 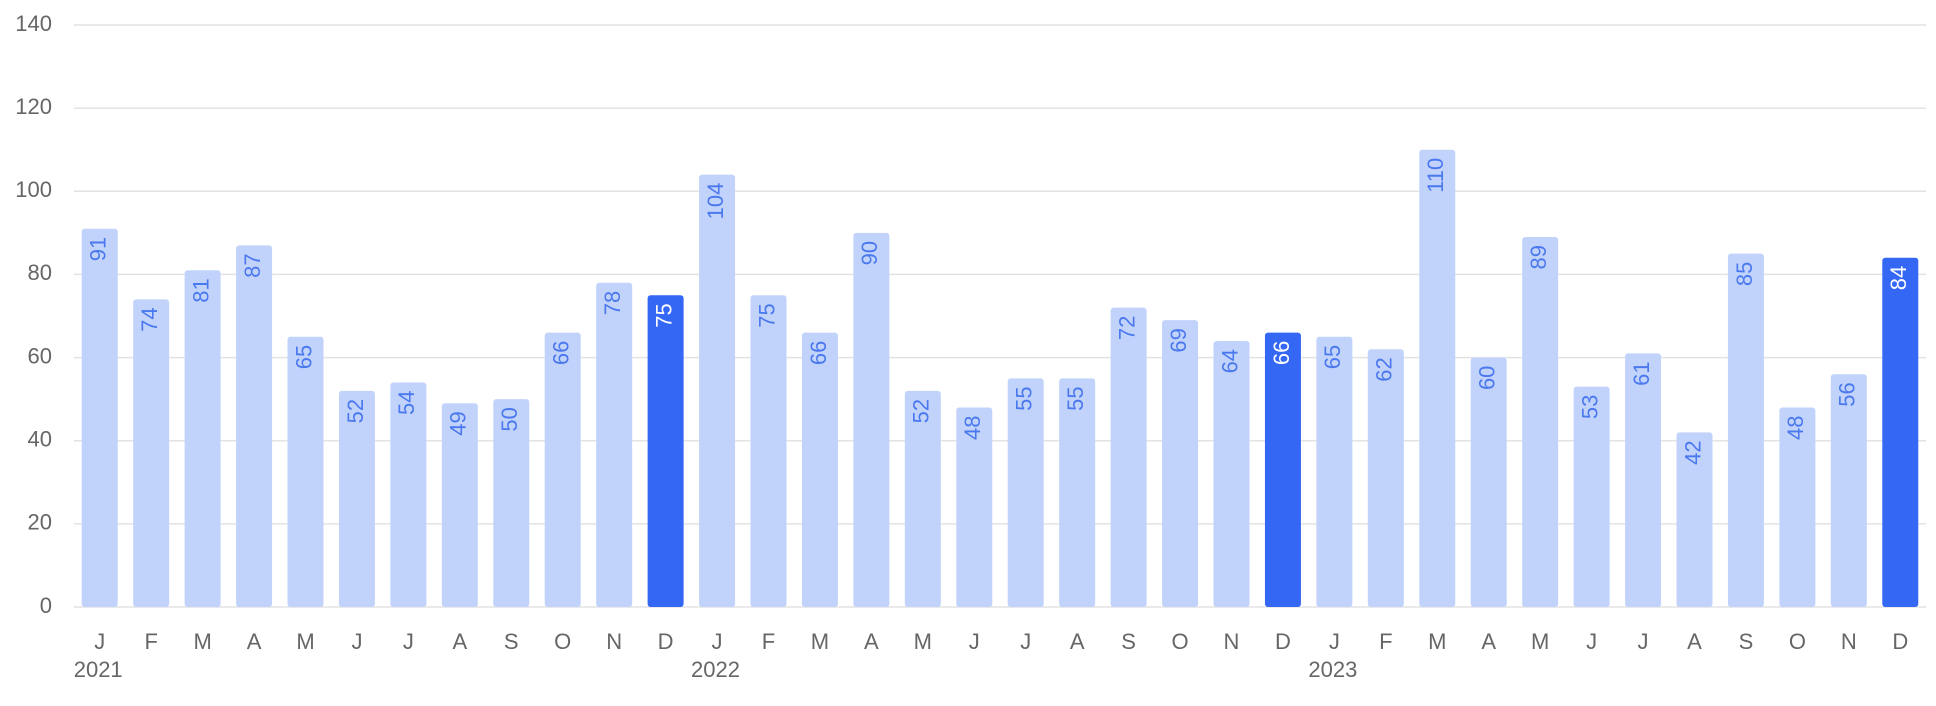 I want to click on value-label: 84, so click(x=1898, y=278).